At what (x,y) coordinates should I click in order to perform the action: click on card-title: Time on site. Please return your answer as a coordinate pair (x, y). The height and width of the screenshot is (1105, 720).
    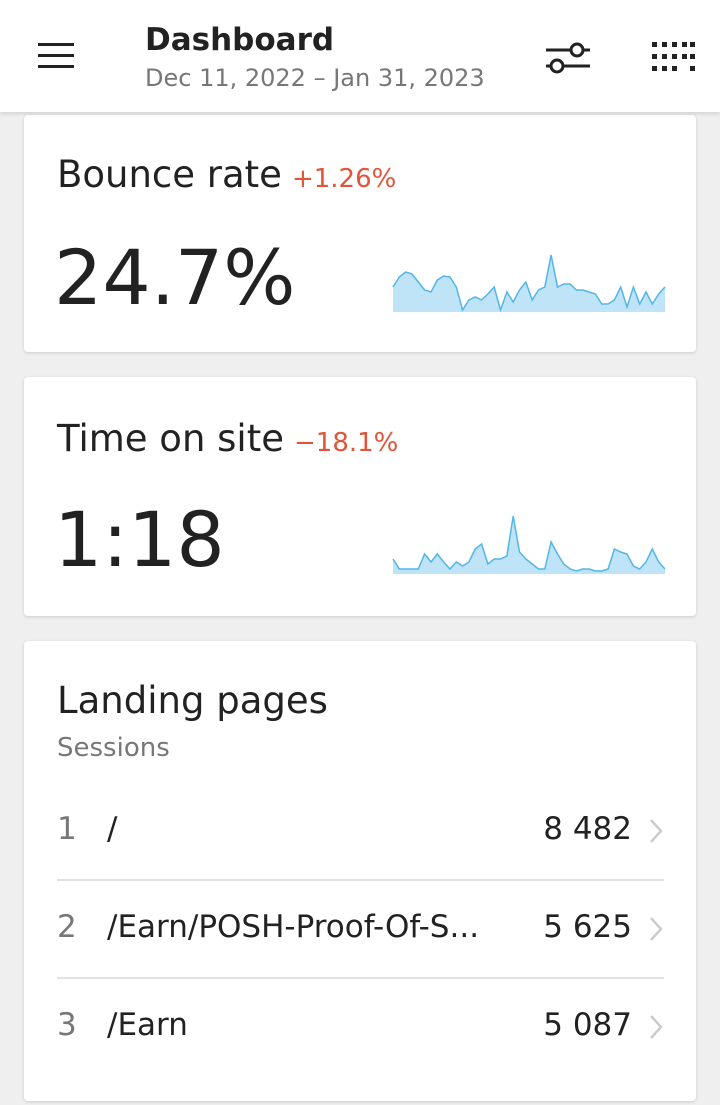
    Looking at the image, I should click on (170, 438).